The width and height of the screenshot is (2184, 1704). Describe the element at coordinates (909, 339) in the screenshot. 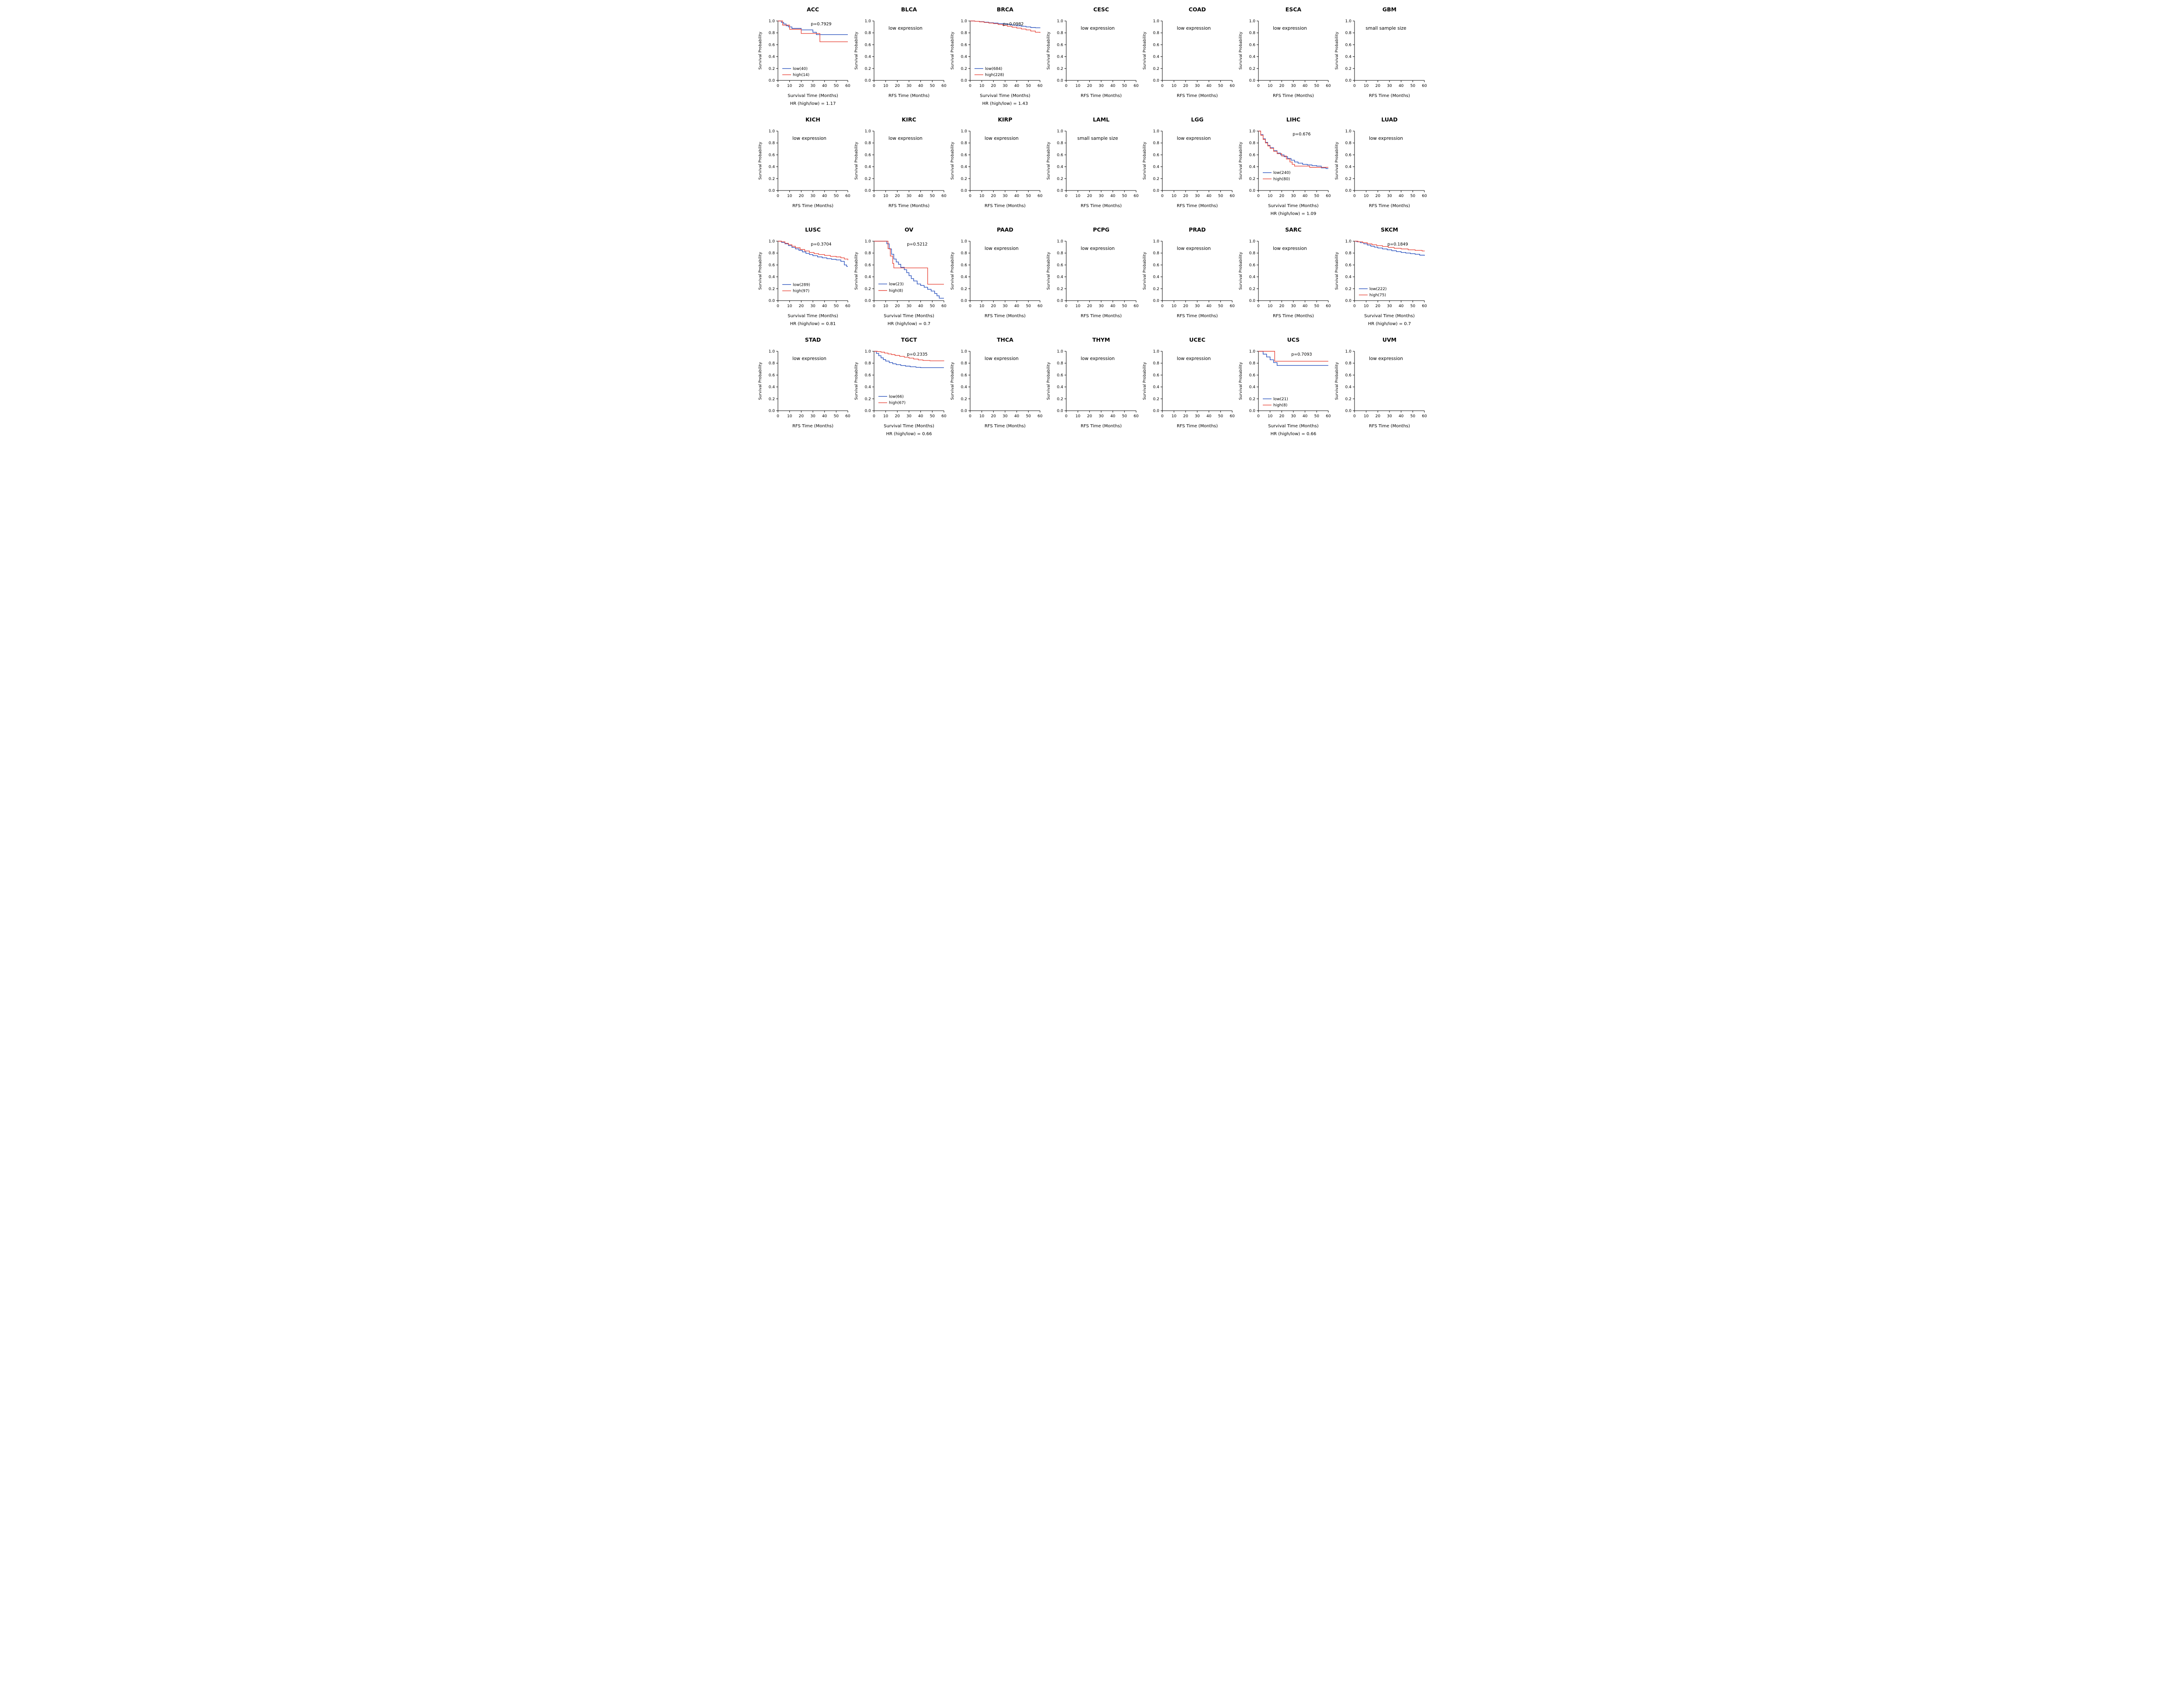

I see `panel-title: TGCT` at that location.